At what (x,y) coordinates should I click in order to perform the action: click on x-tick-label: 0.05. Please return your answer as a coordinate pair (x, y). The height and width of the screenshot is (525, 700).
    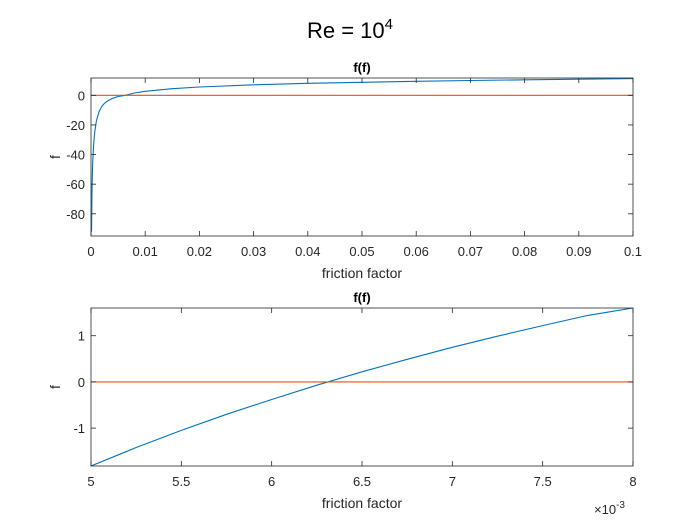
    Looking at the image, I should click on (361, 251).